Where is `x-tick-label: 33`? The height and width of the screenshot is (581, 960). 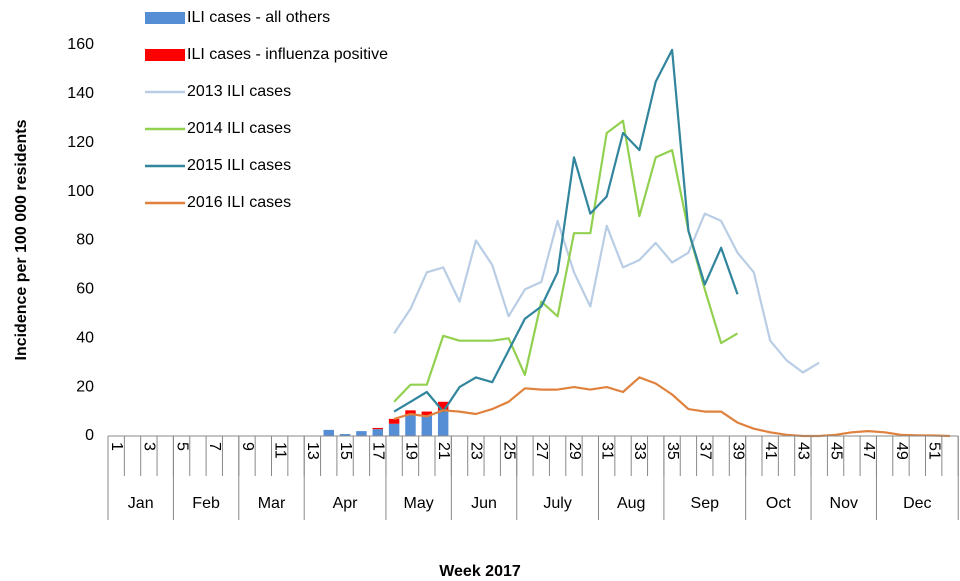 x-tick-label: 33 is located at coordinates (639, 451).